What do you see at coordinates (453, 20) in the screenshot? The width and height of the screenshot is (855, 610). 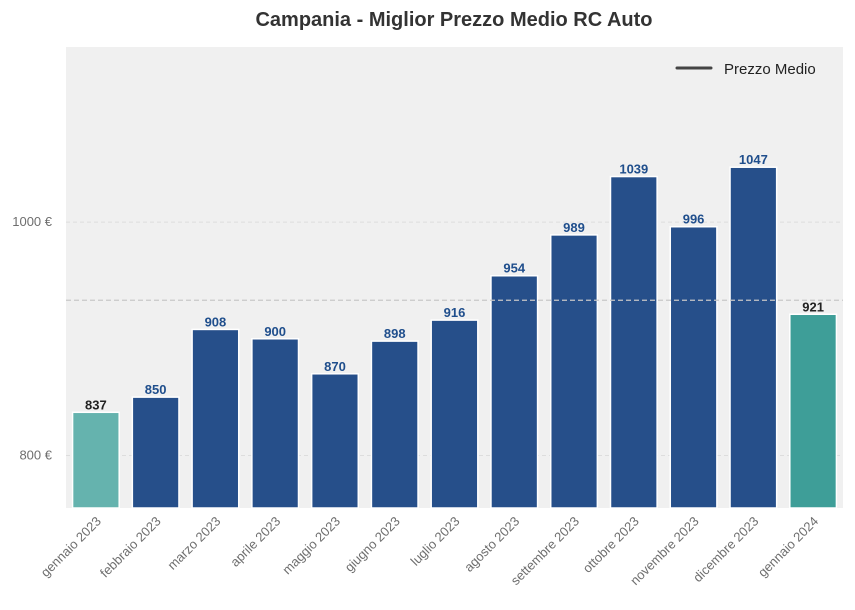 I see `chart-title: Campania - Miglior Prezzo Medio RC Auto` at bounding box center [453, 20].